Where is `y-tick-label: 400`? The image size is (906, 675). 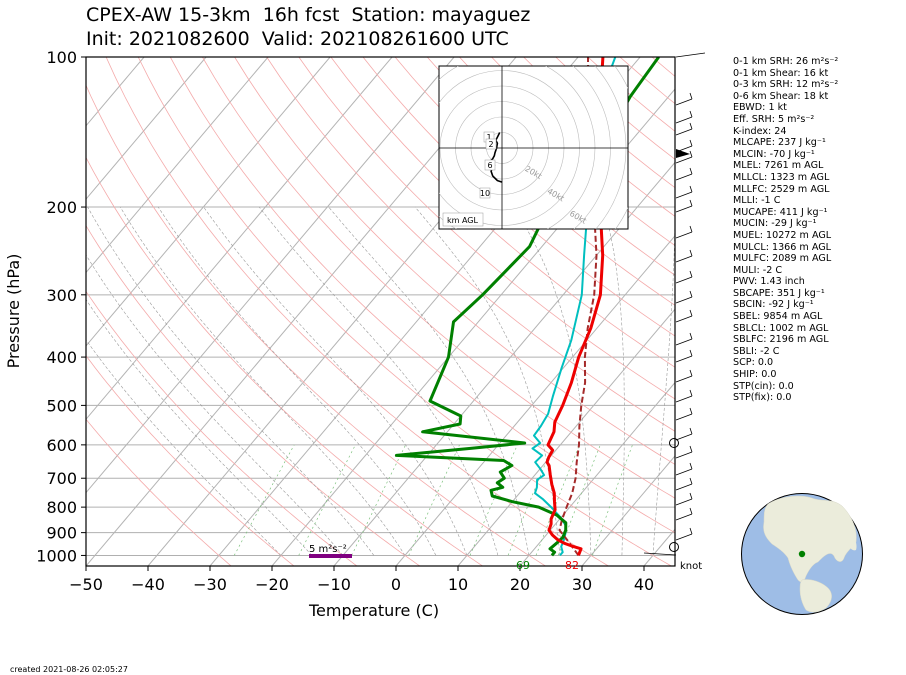 y-tick-label: 400 is located at coordinates (61, 357).